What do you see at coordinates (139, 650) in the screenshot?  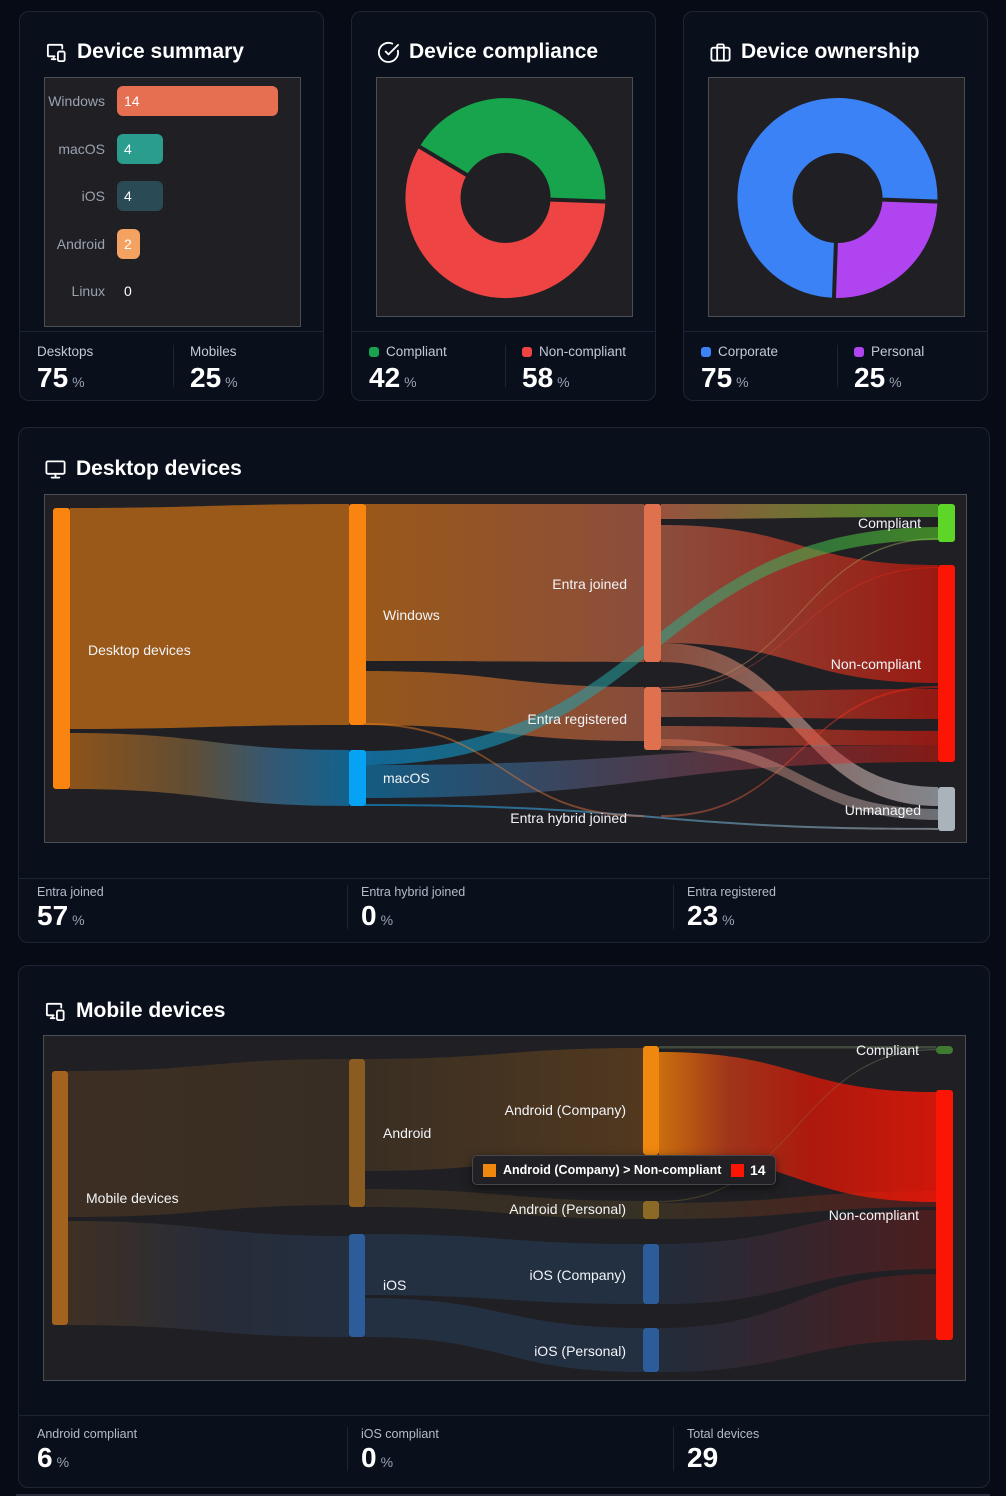 I see `svg-text: Desktop devices` at bounding box center [139, 650].